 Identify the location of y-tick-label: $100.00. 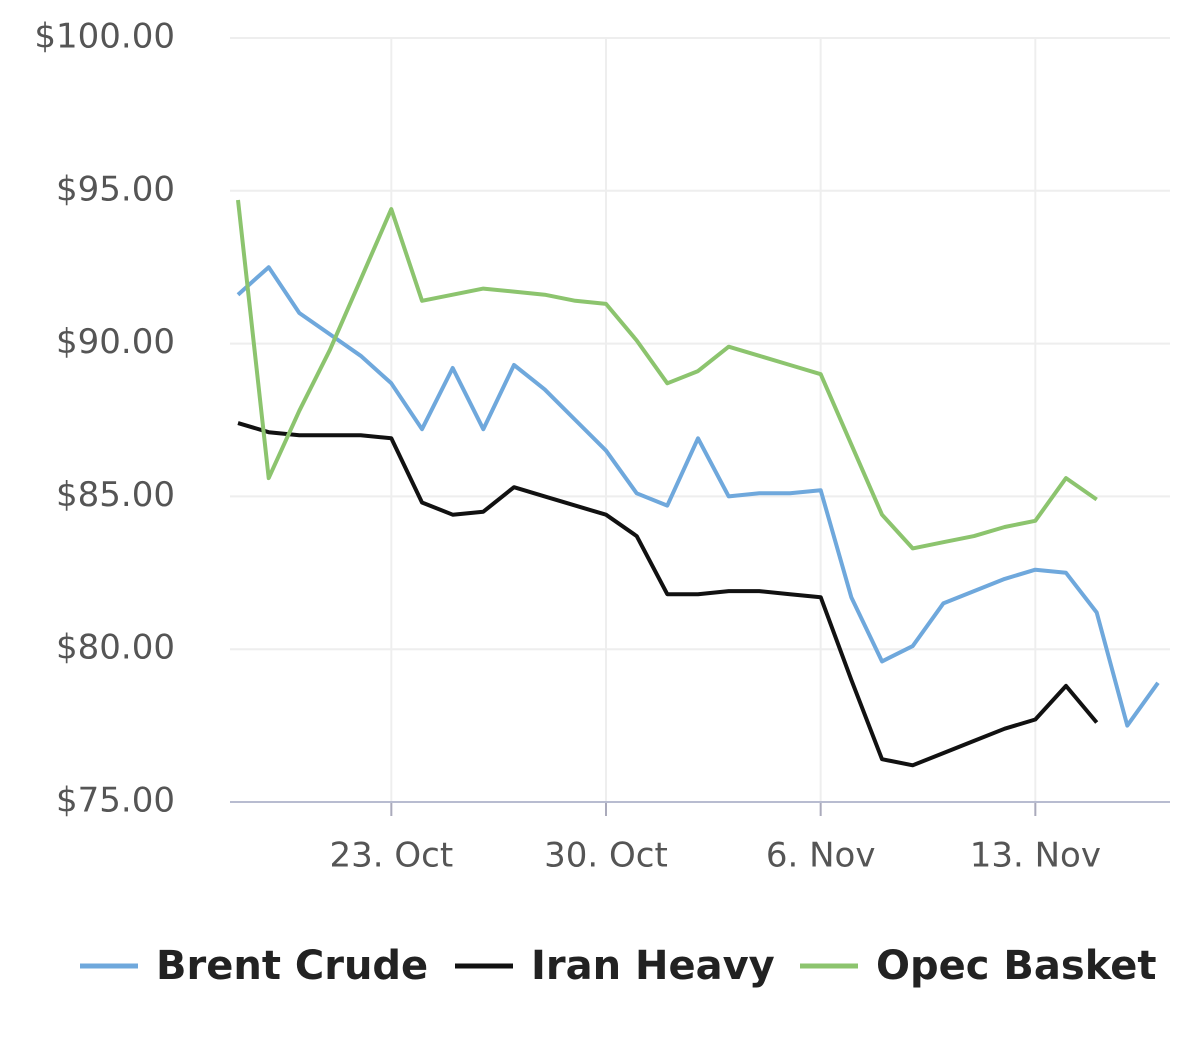
(104, 37).